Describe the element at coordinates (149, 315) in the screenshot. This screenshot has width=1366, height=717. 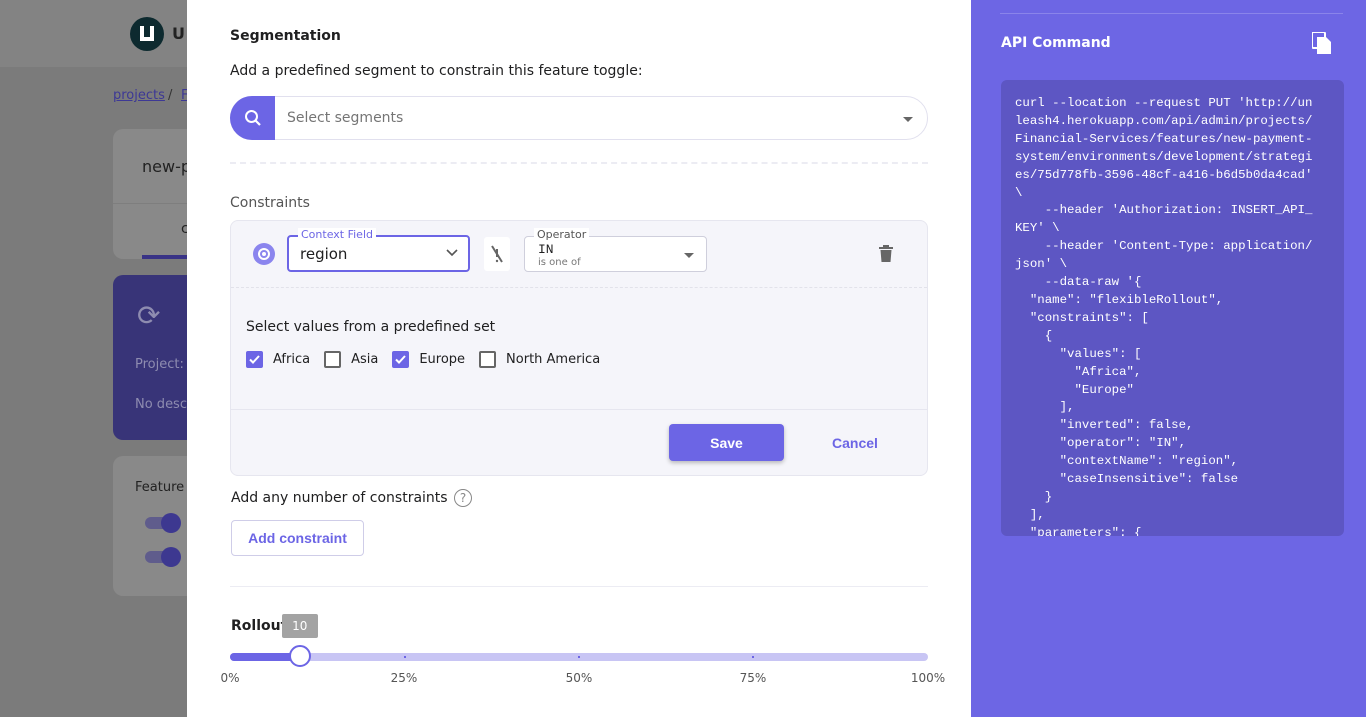
I see `sync-icon: ⟳` at that location.